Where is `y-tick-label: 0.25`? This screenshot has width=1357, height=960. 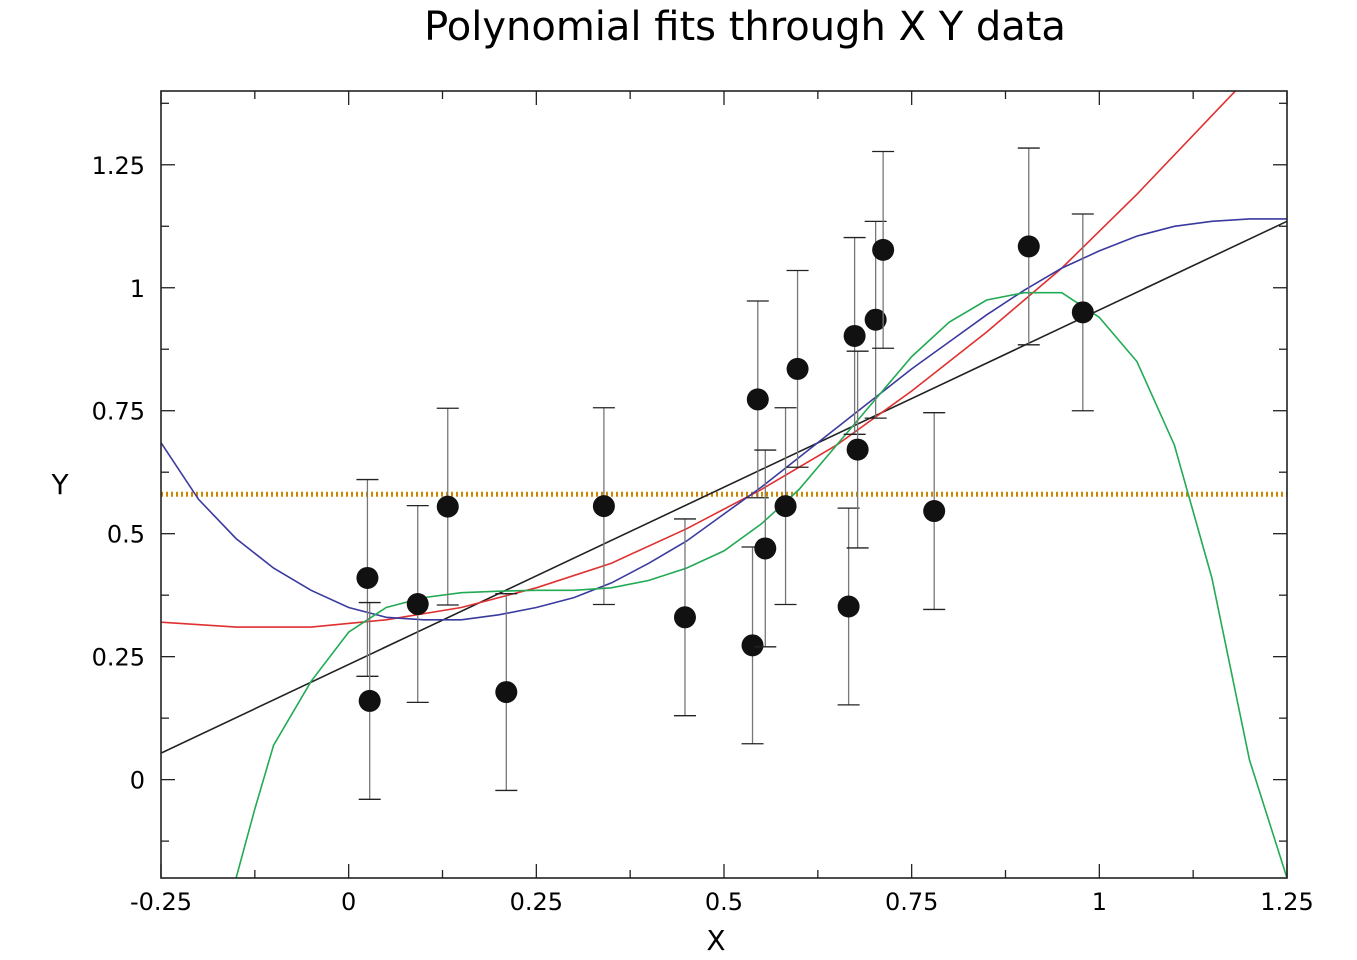
y-tick-label: 0.25 is located at coordinates (118, 658).